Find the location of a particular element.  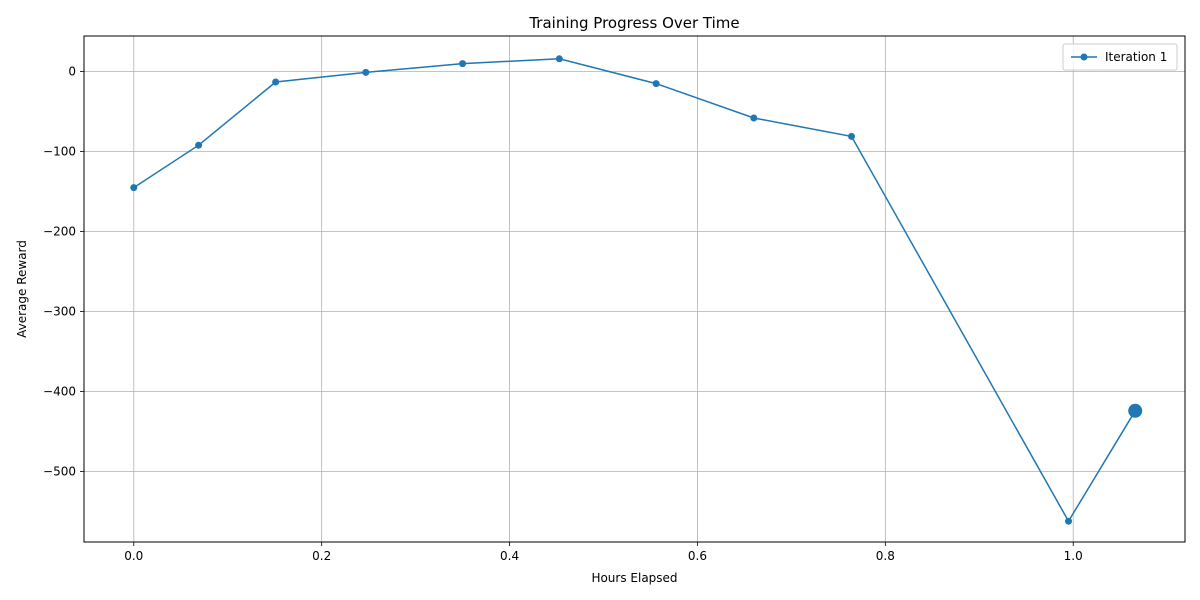

y-tick-label: −300 is located at coordinates (59, 312).